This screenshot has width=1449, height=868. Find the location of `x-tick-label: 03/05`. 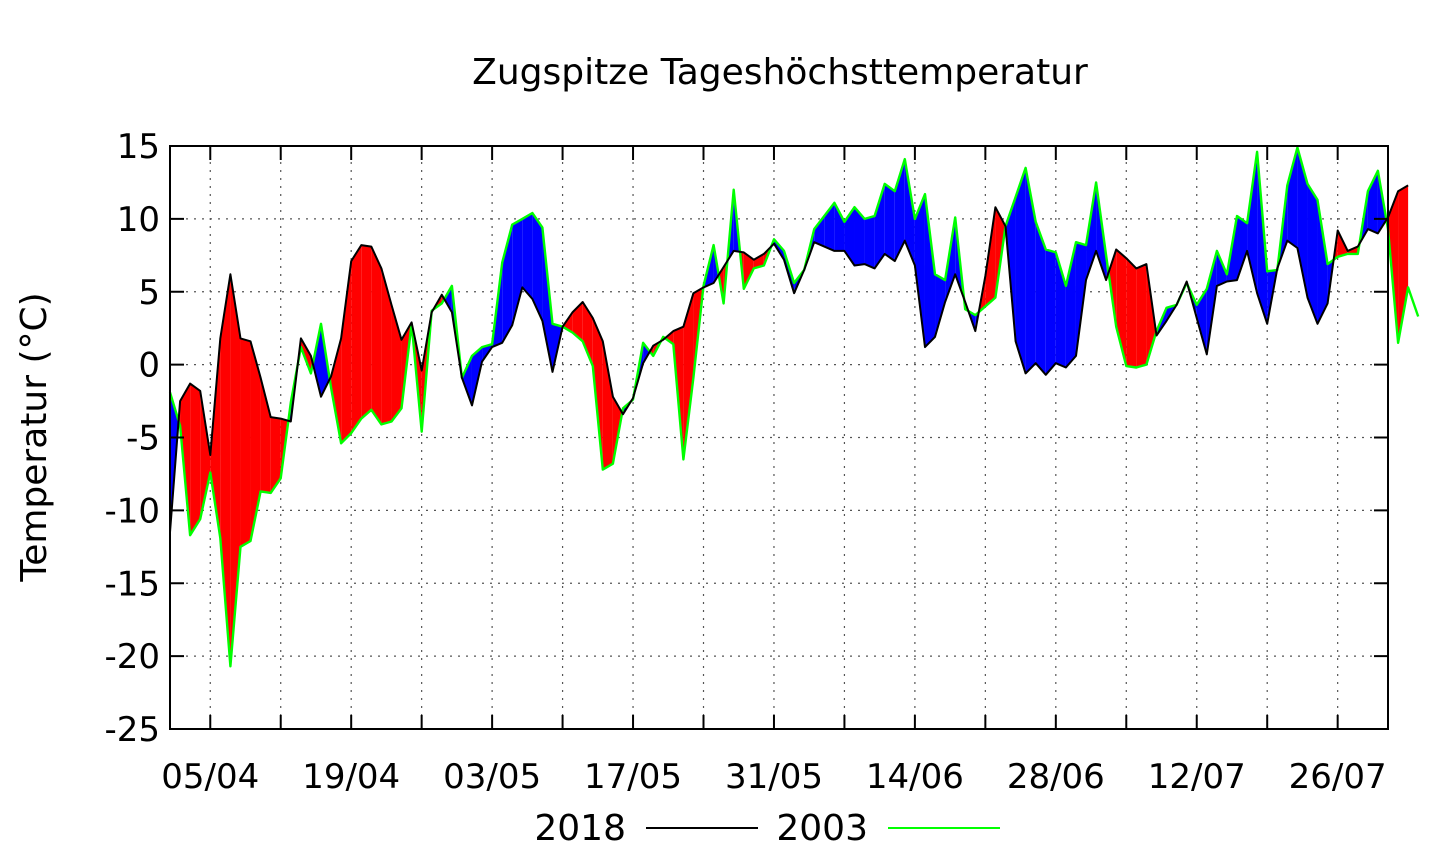

x-tick-label: 03/05 is located at coordinates (492, 777).